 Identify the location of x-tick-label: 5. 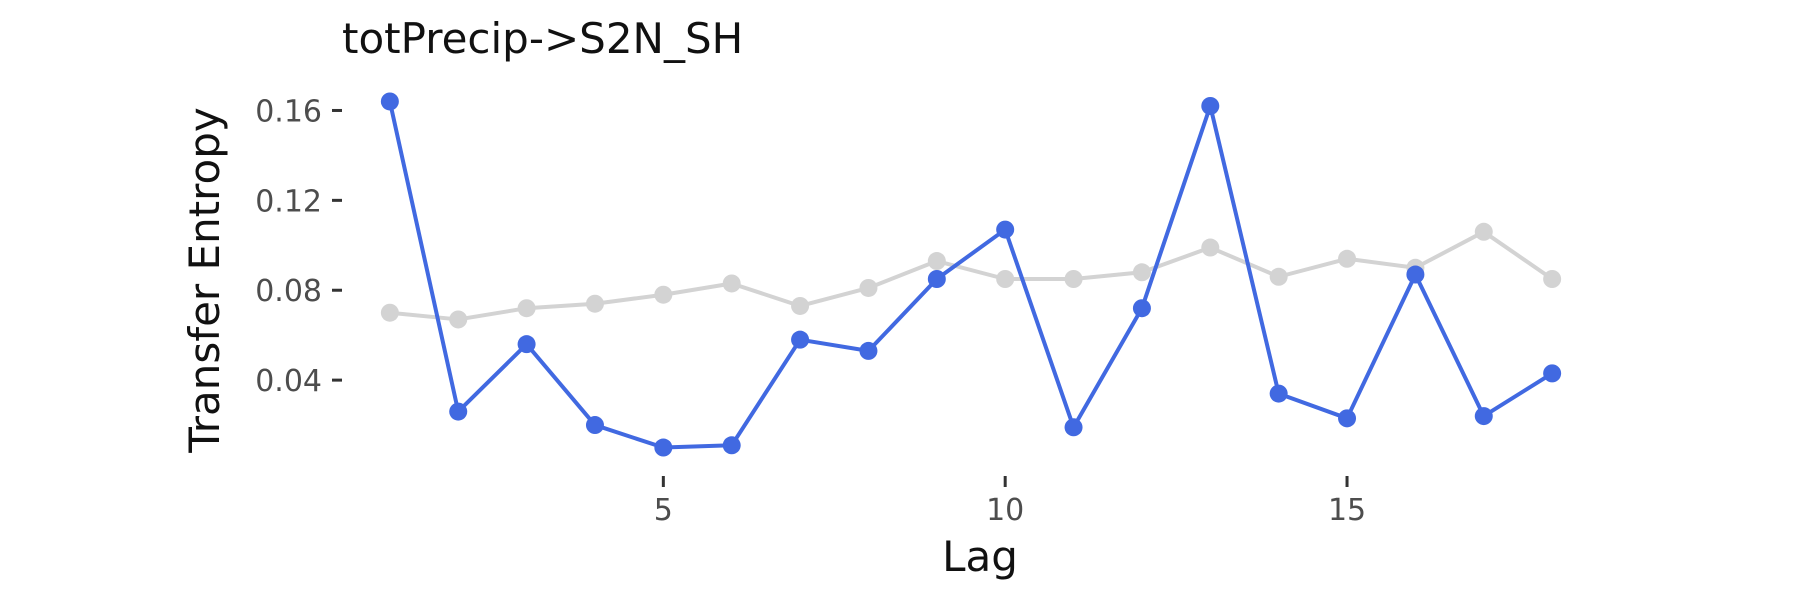
(663, 510).